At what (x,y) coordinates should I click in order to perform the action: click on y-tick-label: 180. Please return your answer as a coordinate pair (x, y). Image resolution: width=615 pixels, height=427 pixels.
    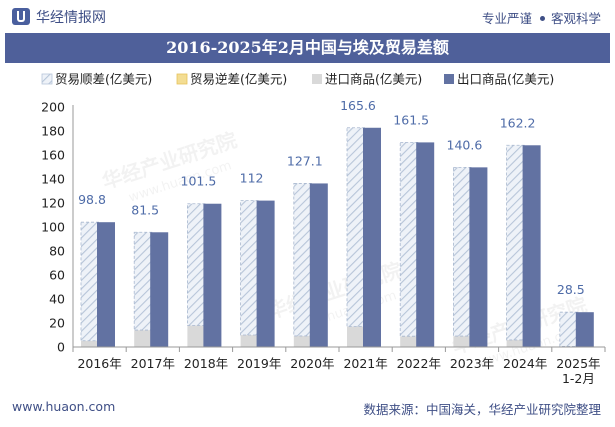
    Looking at the image, I should click on (53, 131).